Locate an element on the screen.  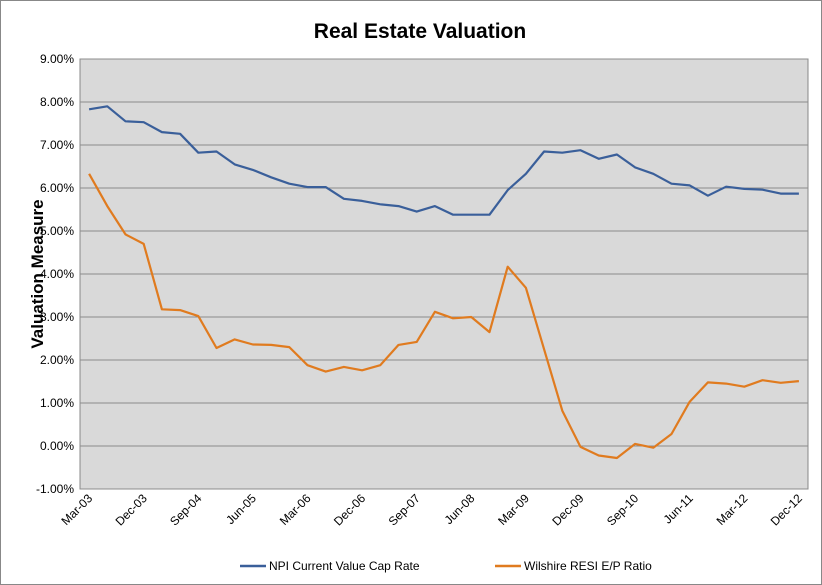
legend-label: NPI Current Value Cap Rate is located at coordinates (344, 566).